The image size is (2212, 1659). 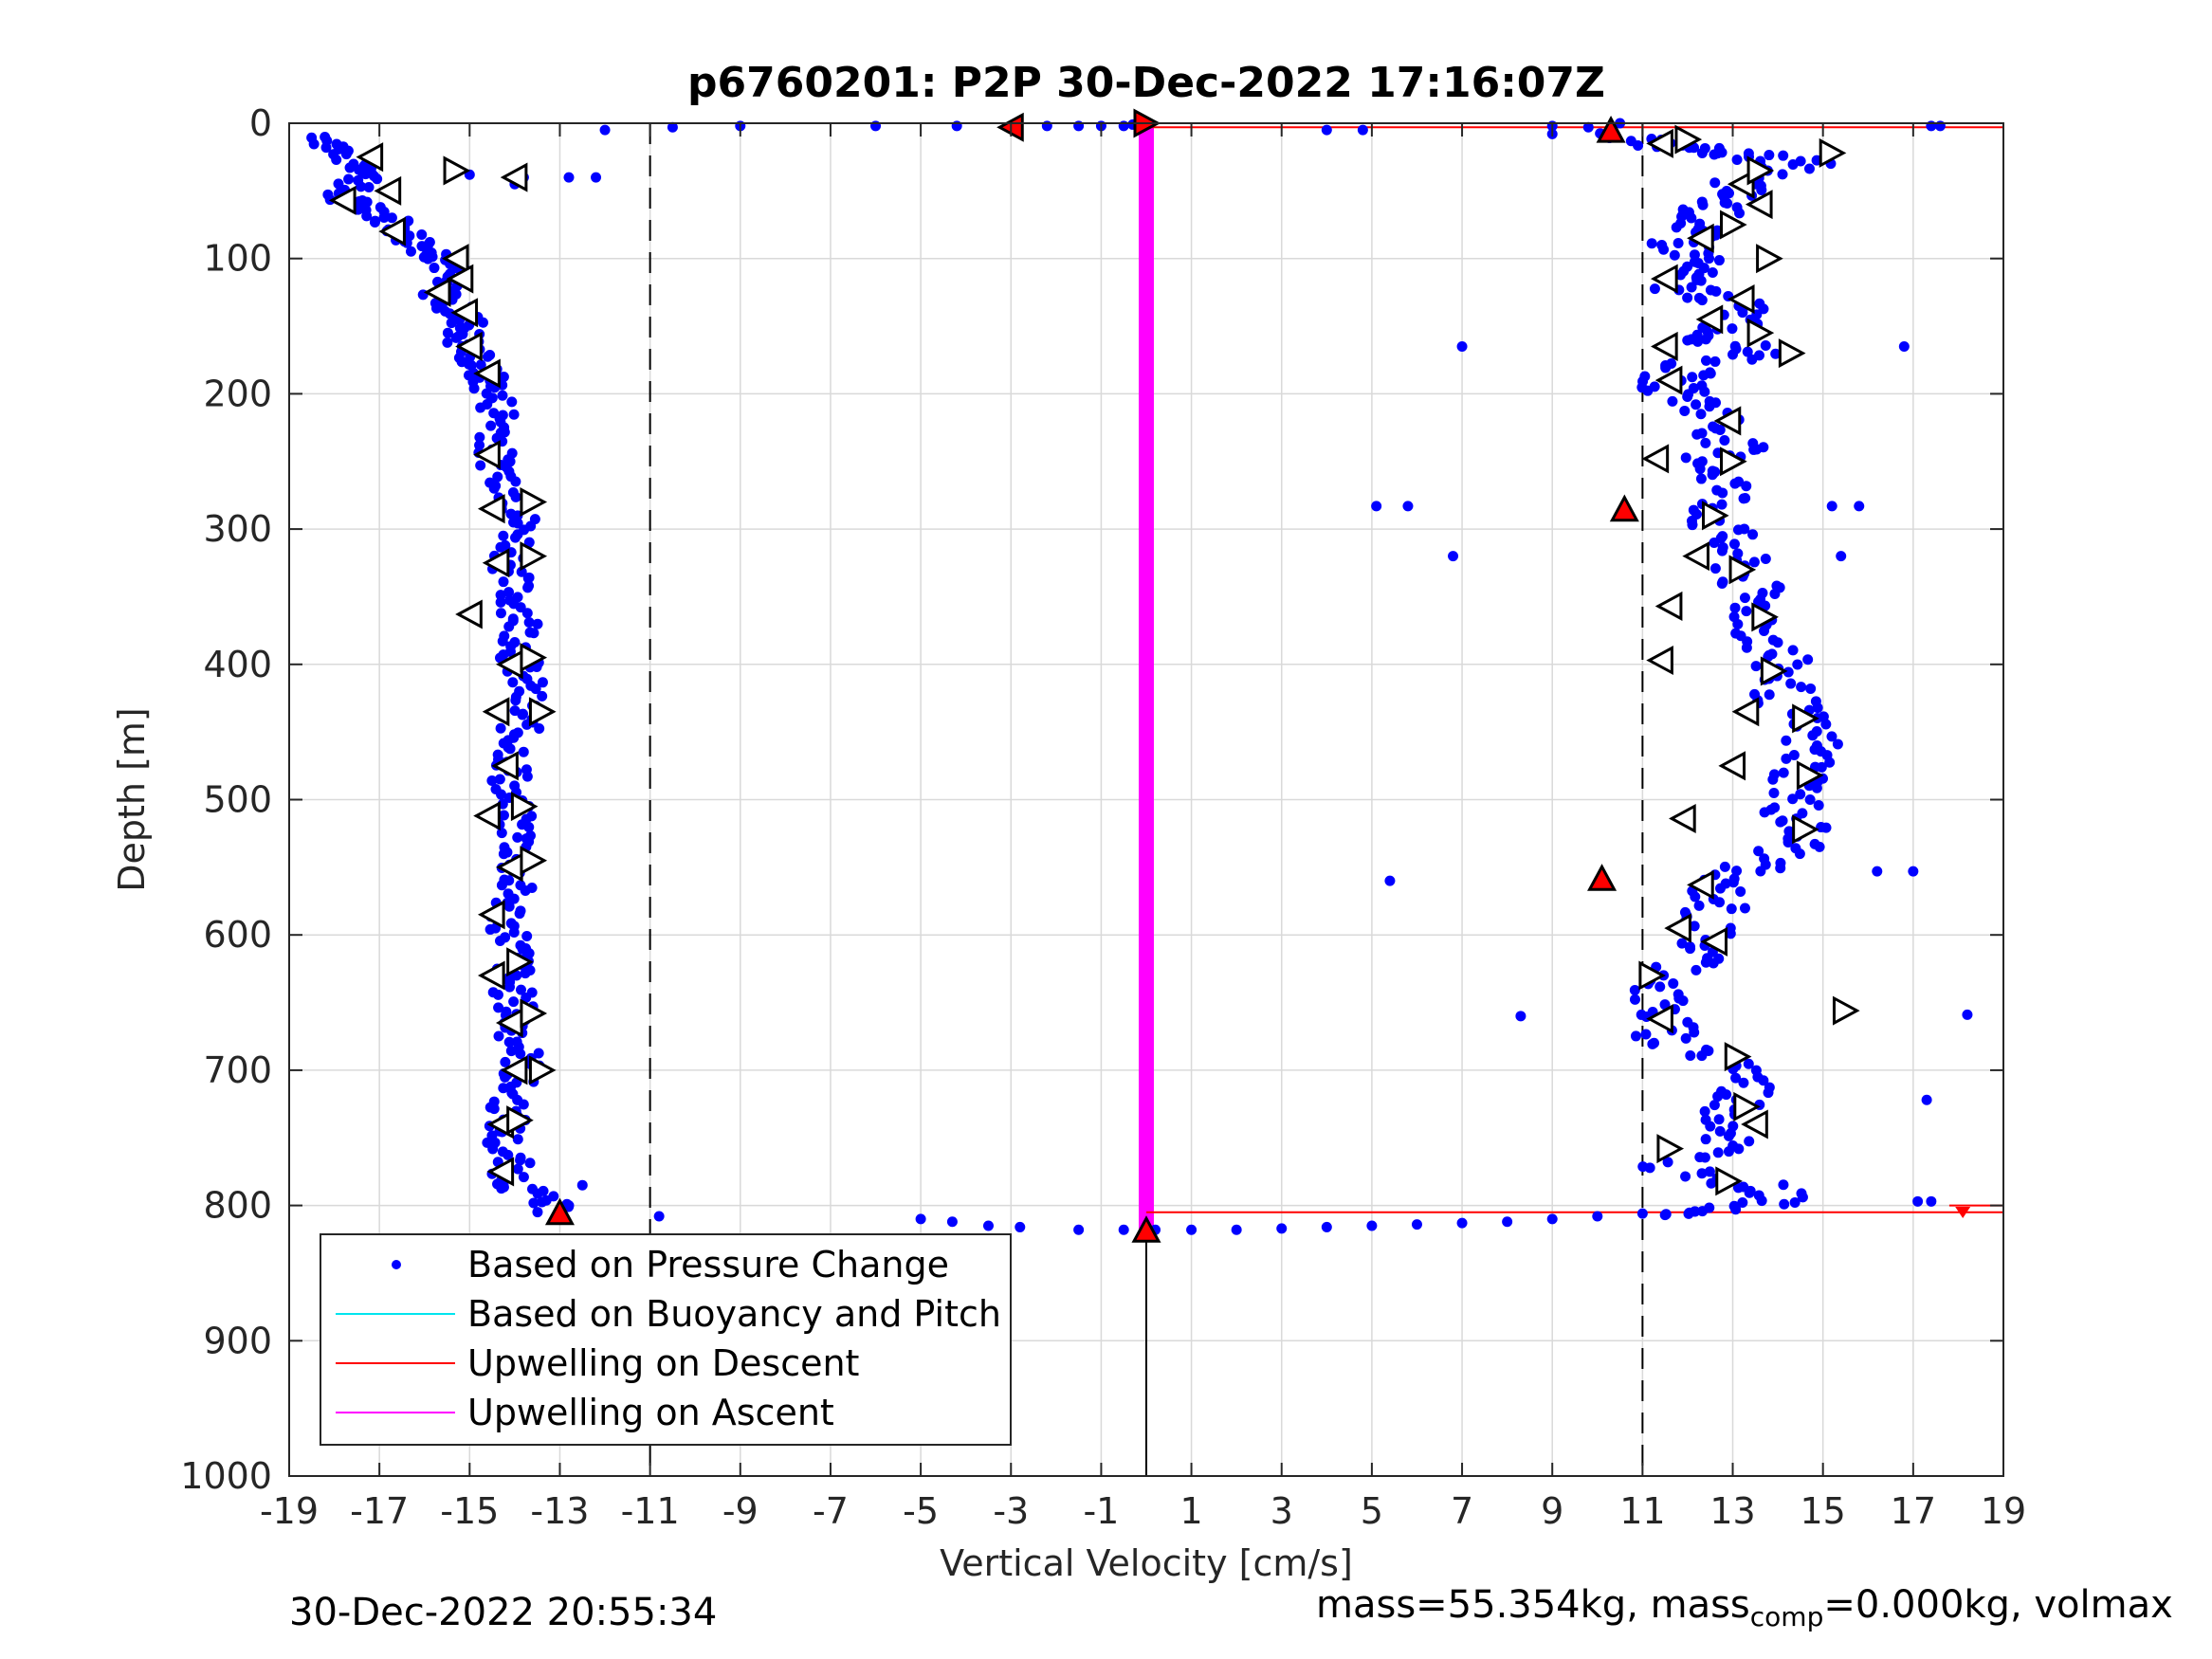 I want to click on chart-title: p6760201: P2P 30-Dec-2022 17:16:07Z, so click(x=1146, y=83).